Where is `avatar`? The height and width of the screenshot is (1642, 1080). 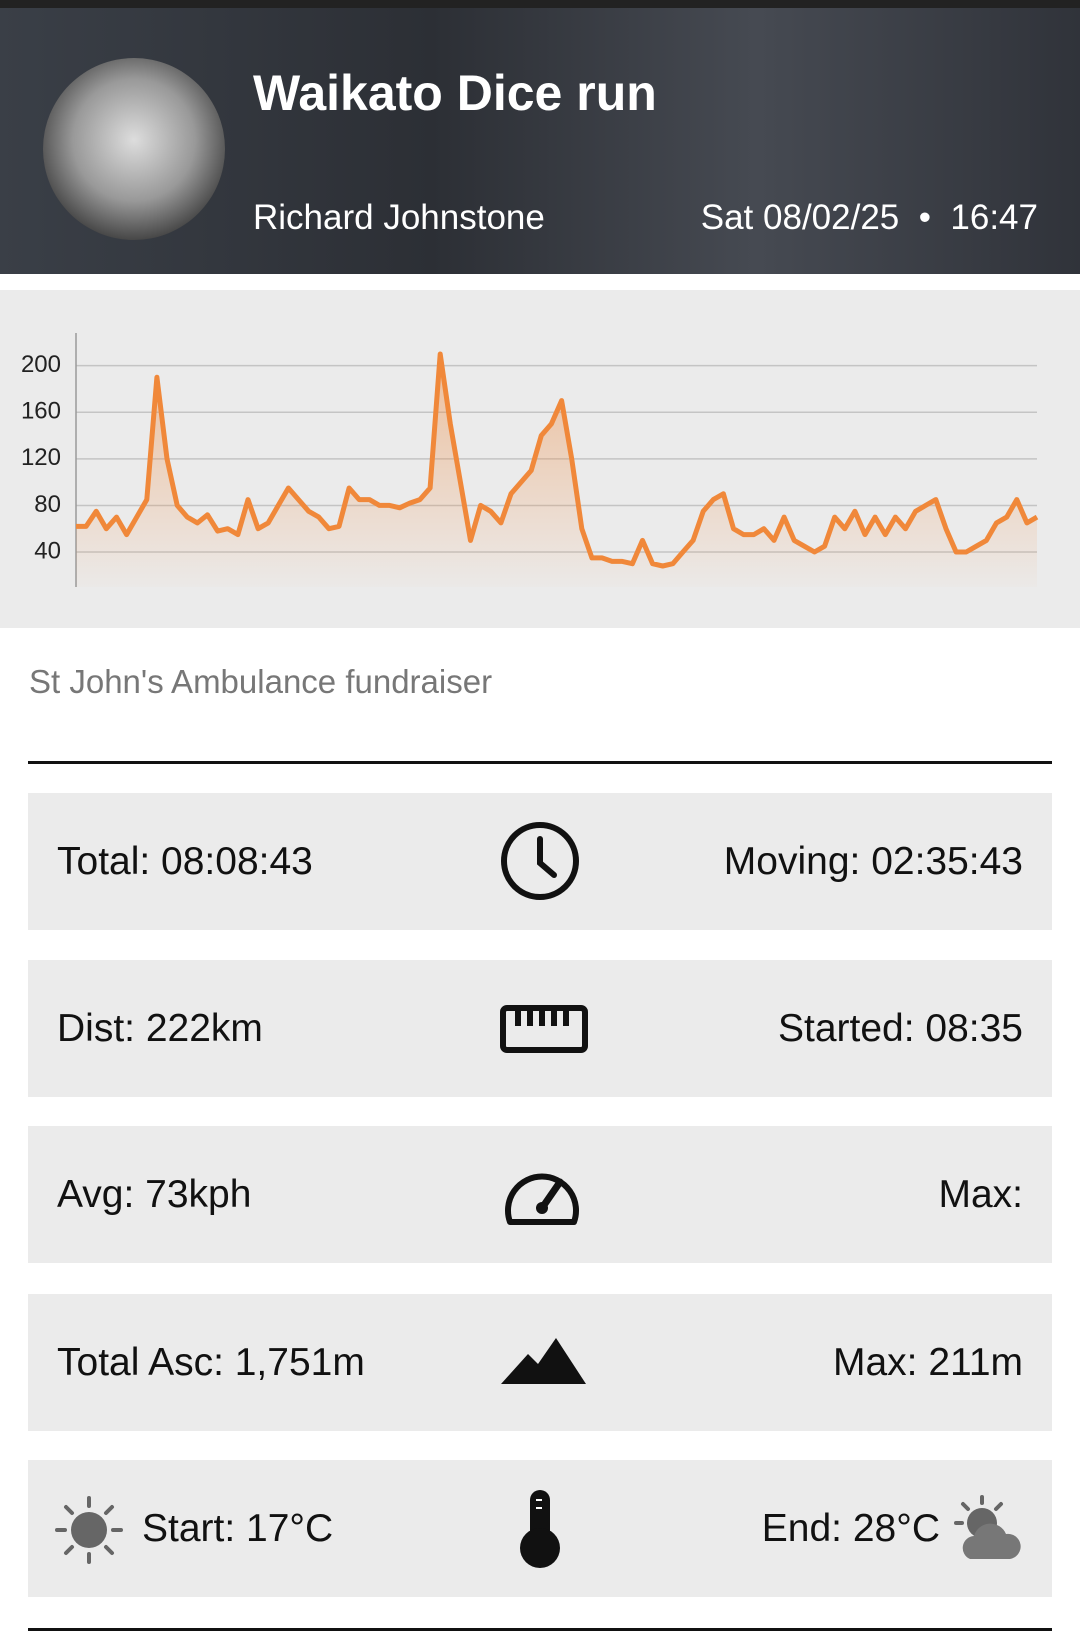 avatar is located at coordinates (134, 149).